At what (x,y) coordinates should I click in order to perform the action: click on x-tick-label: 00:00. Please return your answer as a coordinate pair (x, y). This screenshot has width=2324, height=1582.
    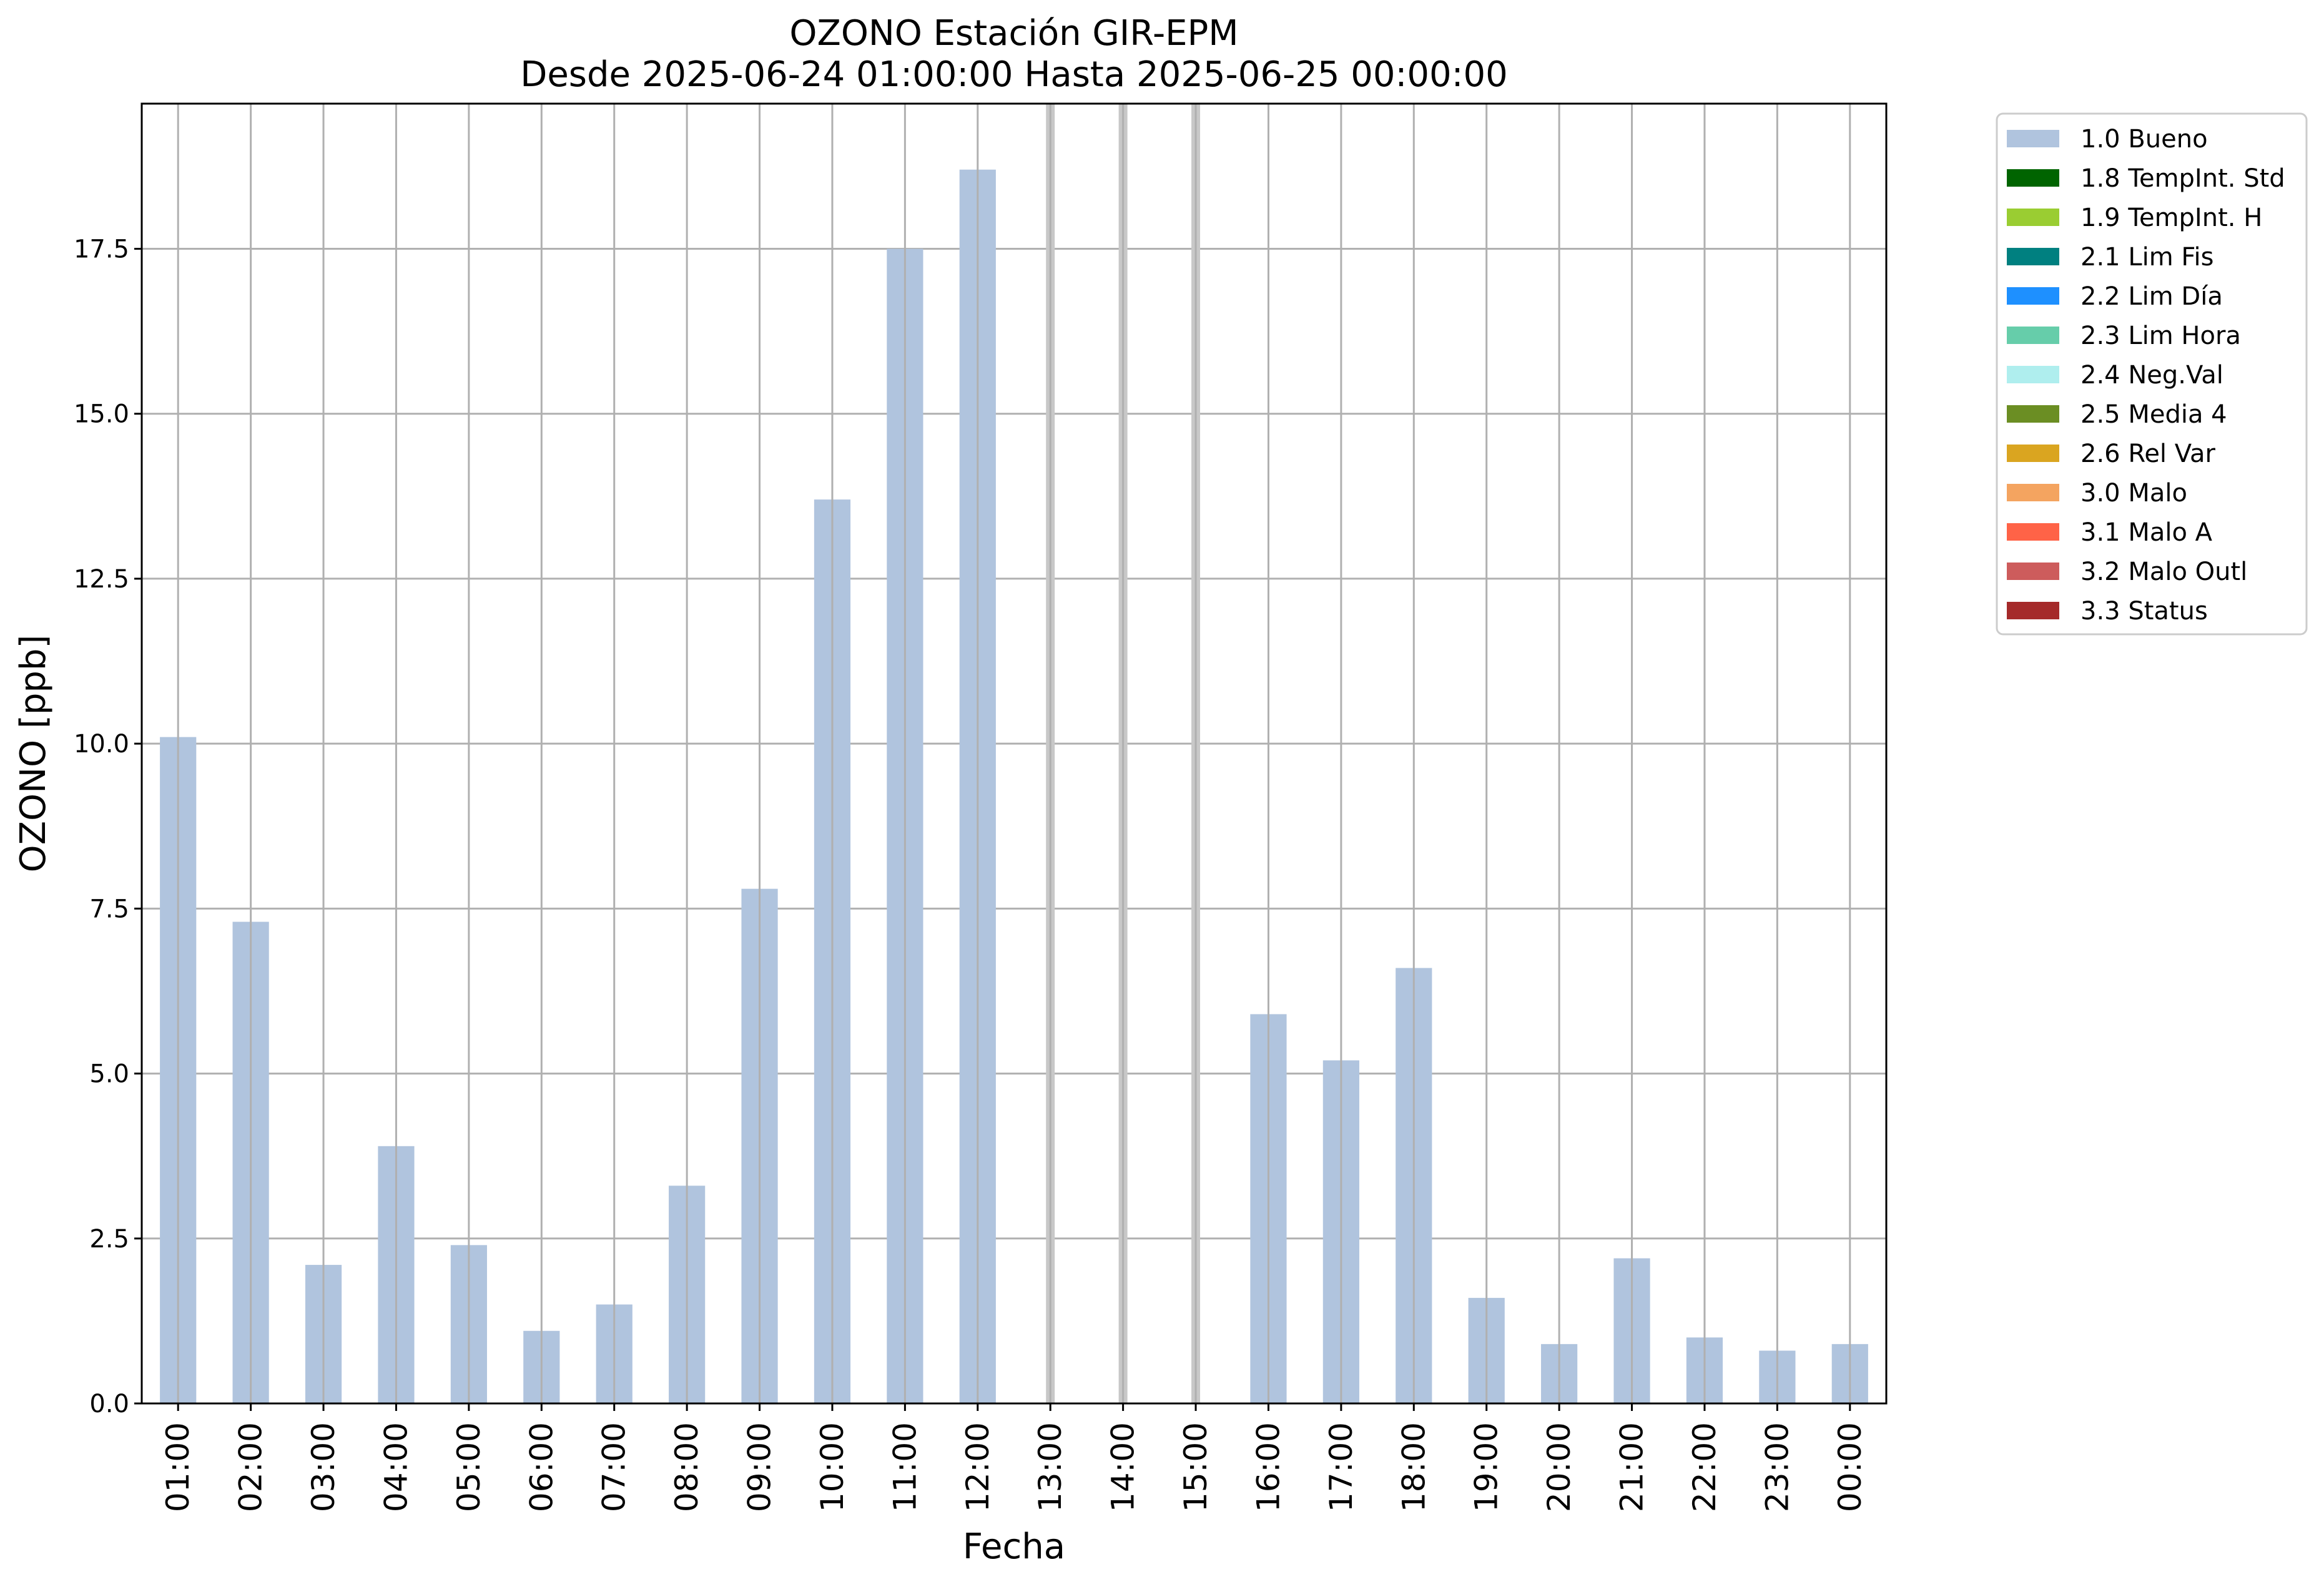
    Looking at the image, I should click on (1850, 1467).